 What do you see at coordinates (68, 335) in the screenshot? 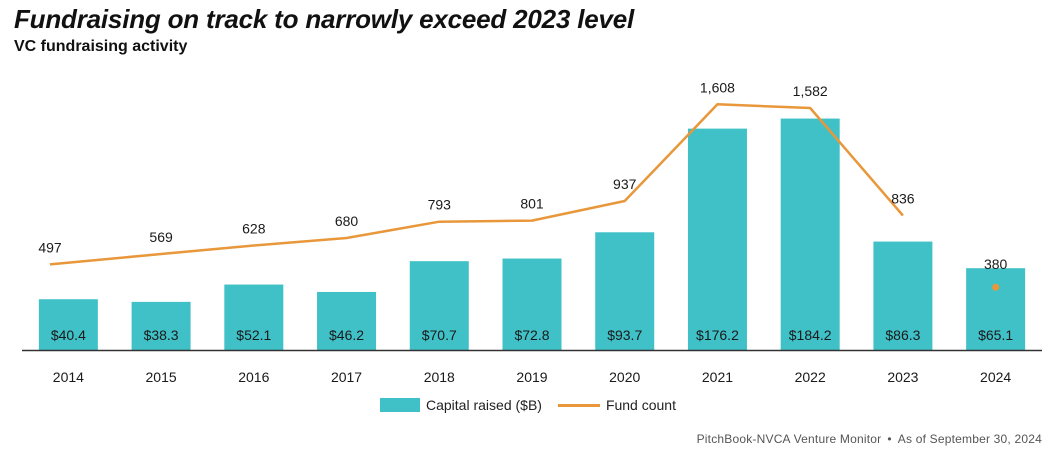
I see `bar-label-2014: $40.4` at bounding box center [68, 335].